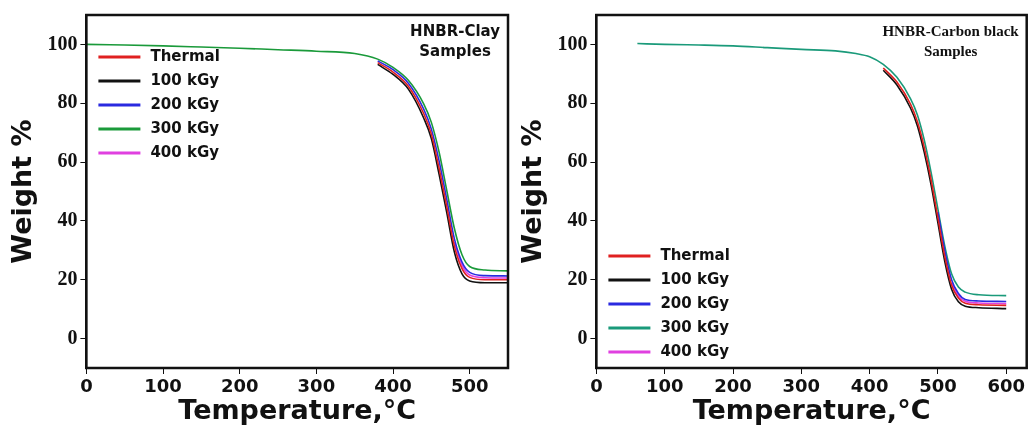 The image size is (1028, 432). I want to click on annotation: HNBR-Carbon black Samples, so click(951, 41).